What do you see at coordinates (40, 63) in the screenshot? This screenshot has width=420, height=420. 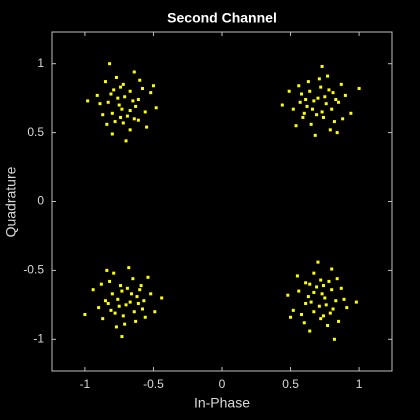 I see `y-tick-label: 1` at bounding box center [40, 63].